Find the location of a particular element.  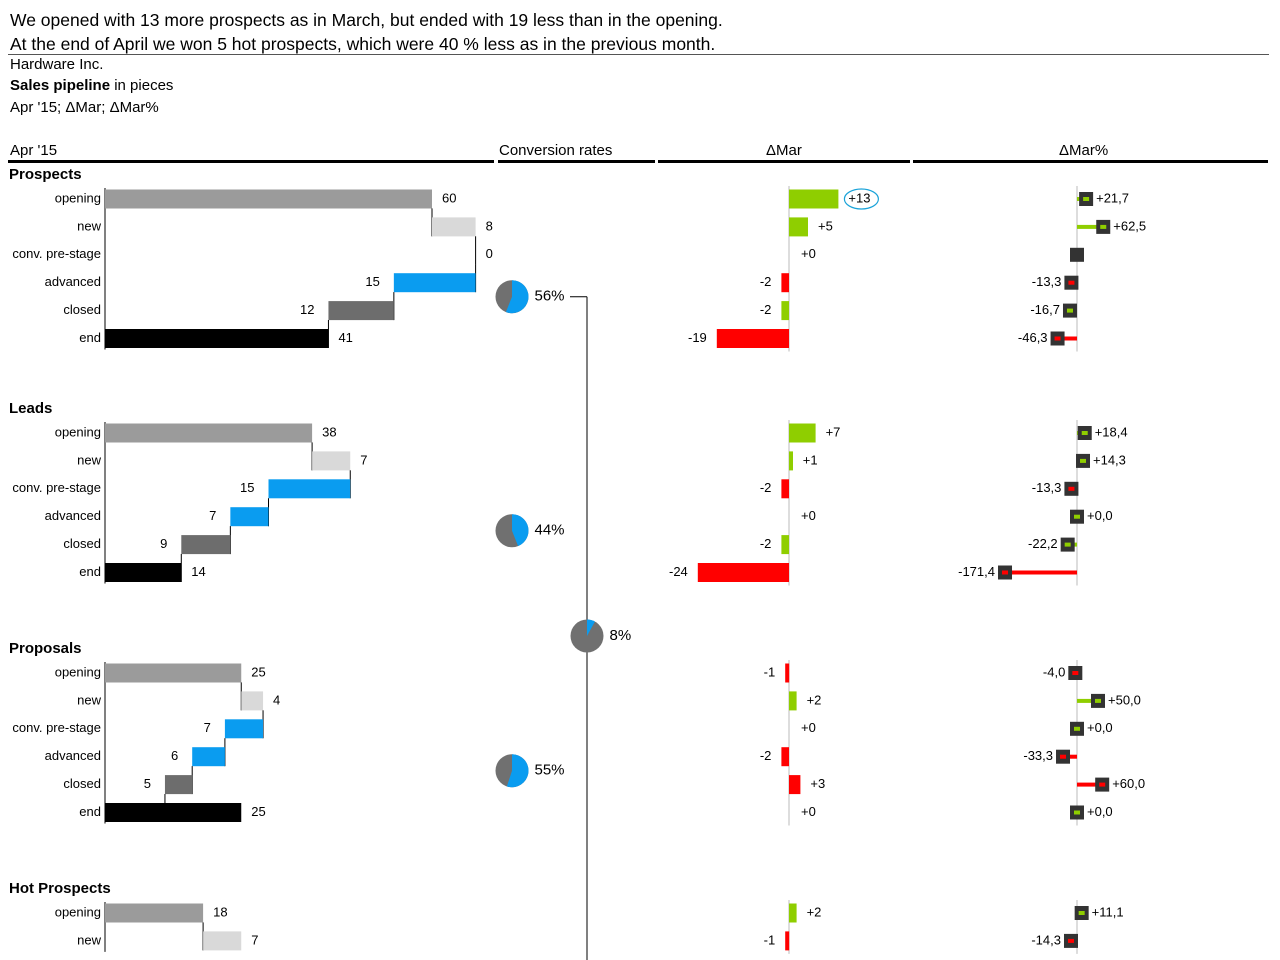

delta-pct-label: +50,0 is located at coordinates (1124, 699).